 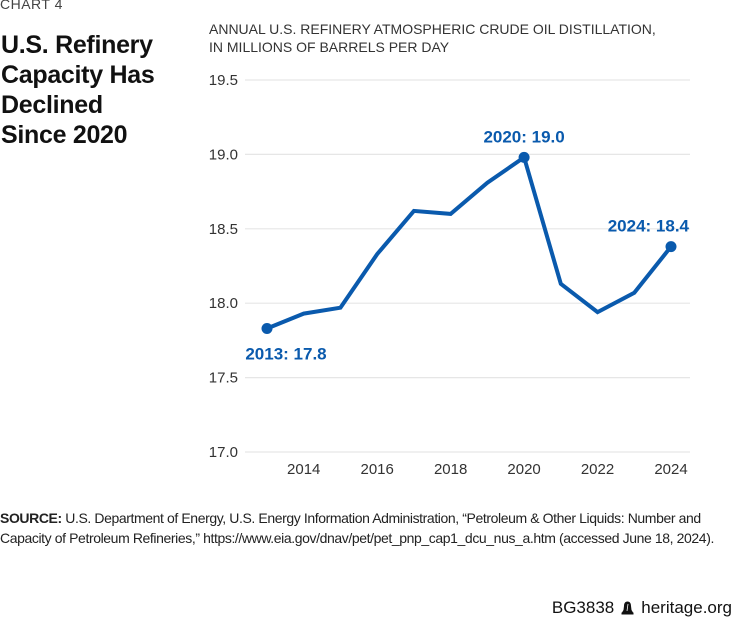 What do you see at coordinates (583, 607) in the screenshot?
I see `report-code: BG3838` at bounding box center [583, 607].